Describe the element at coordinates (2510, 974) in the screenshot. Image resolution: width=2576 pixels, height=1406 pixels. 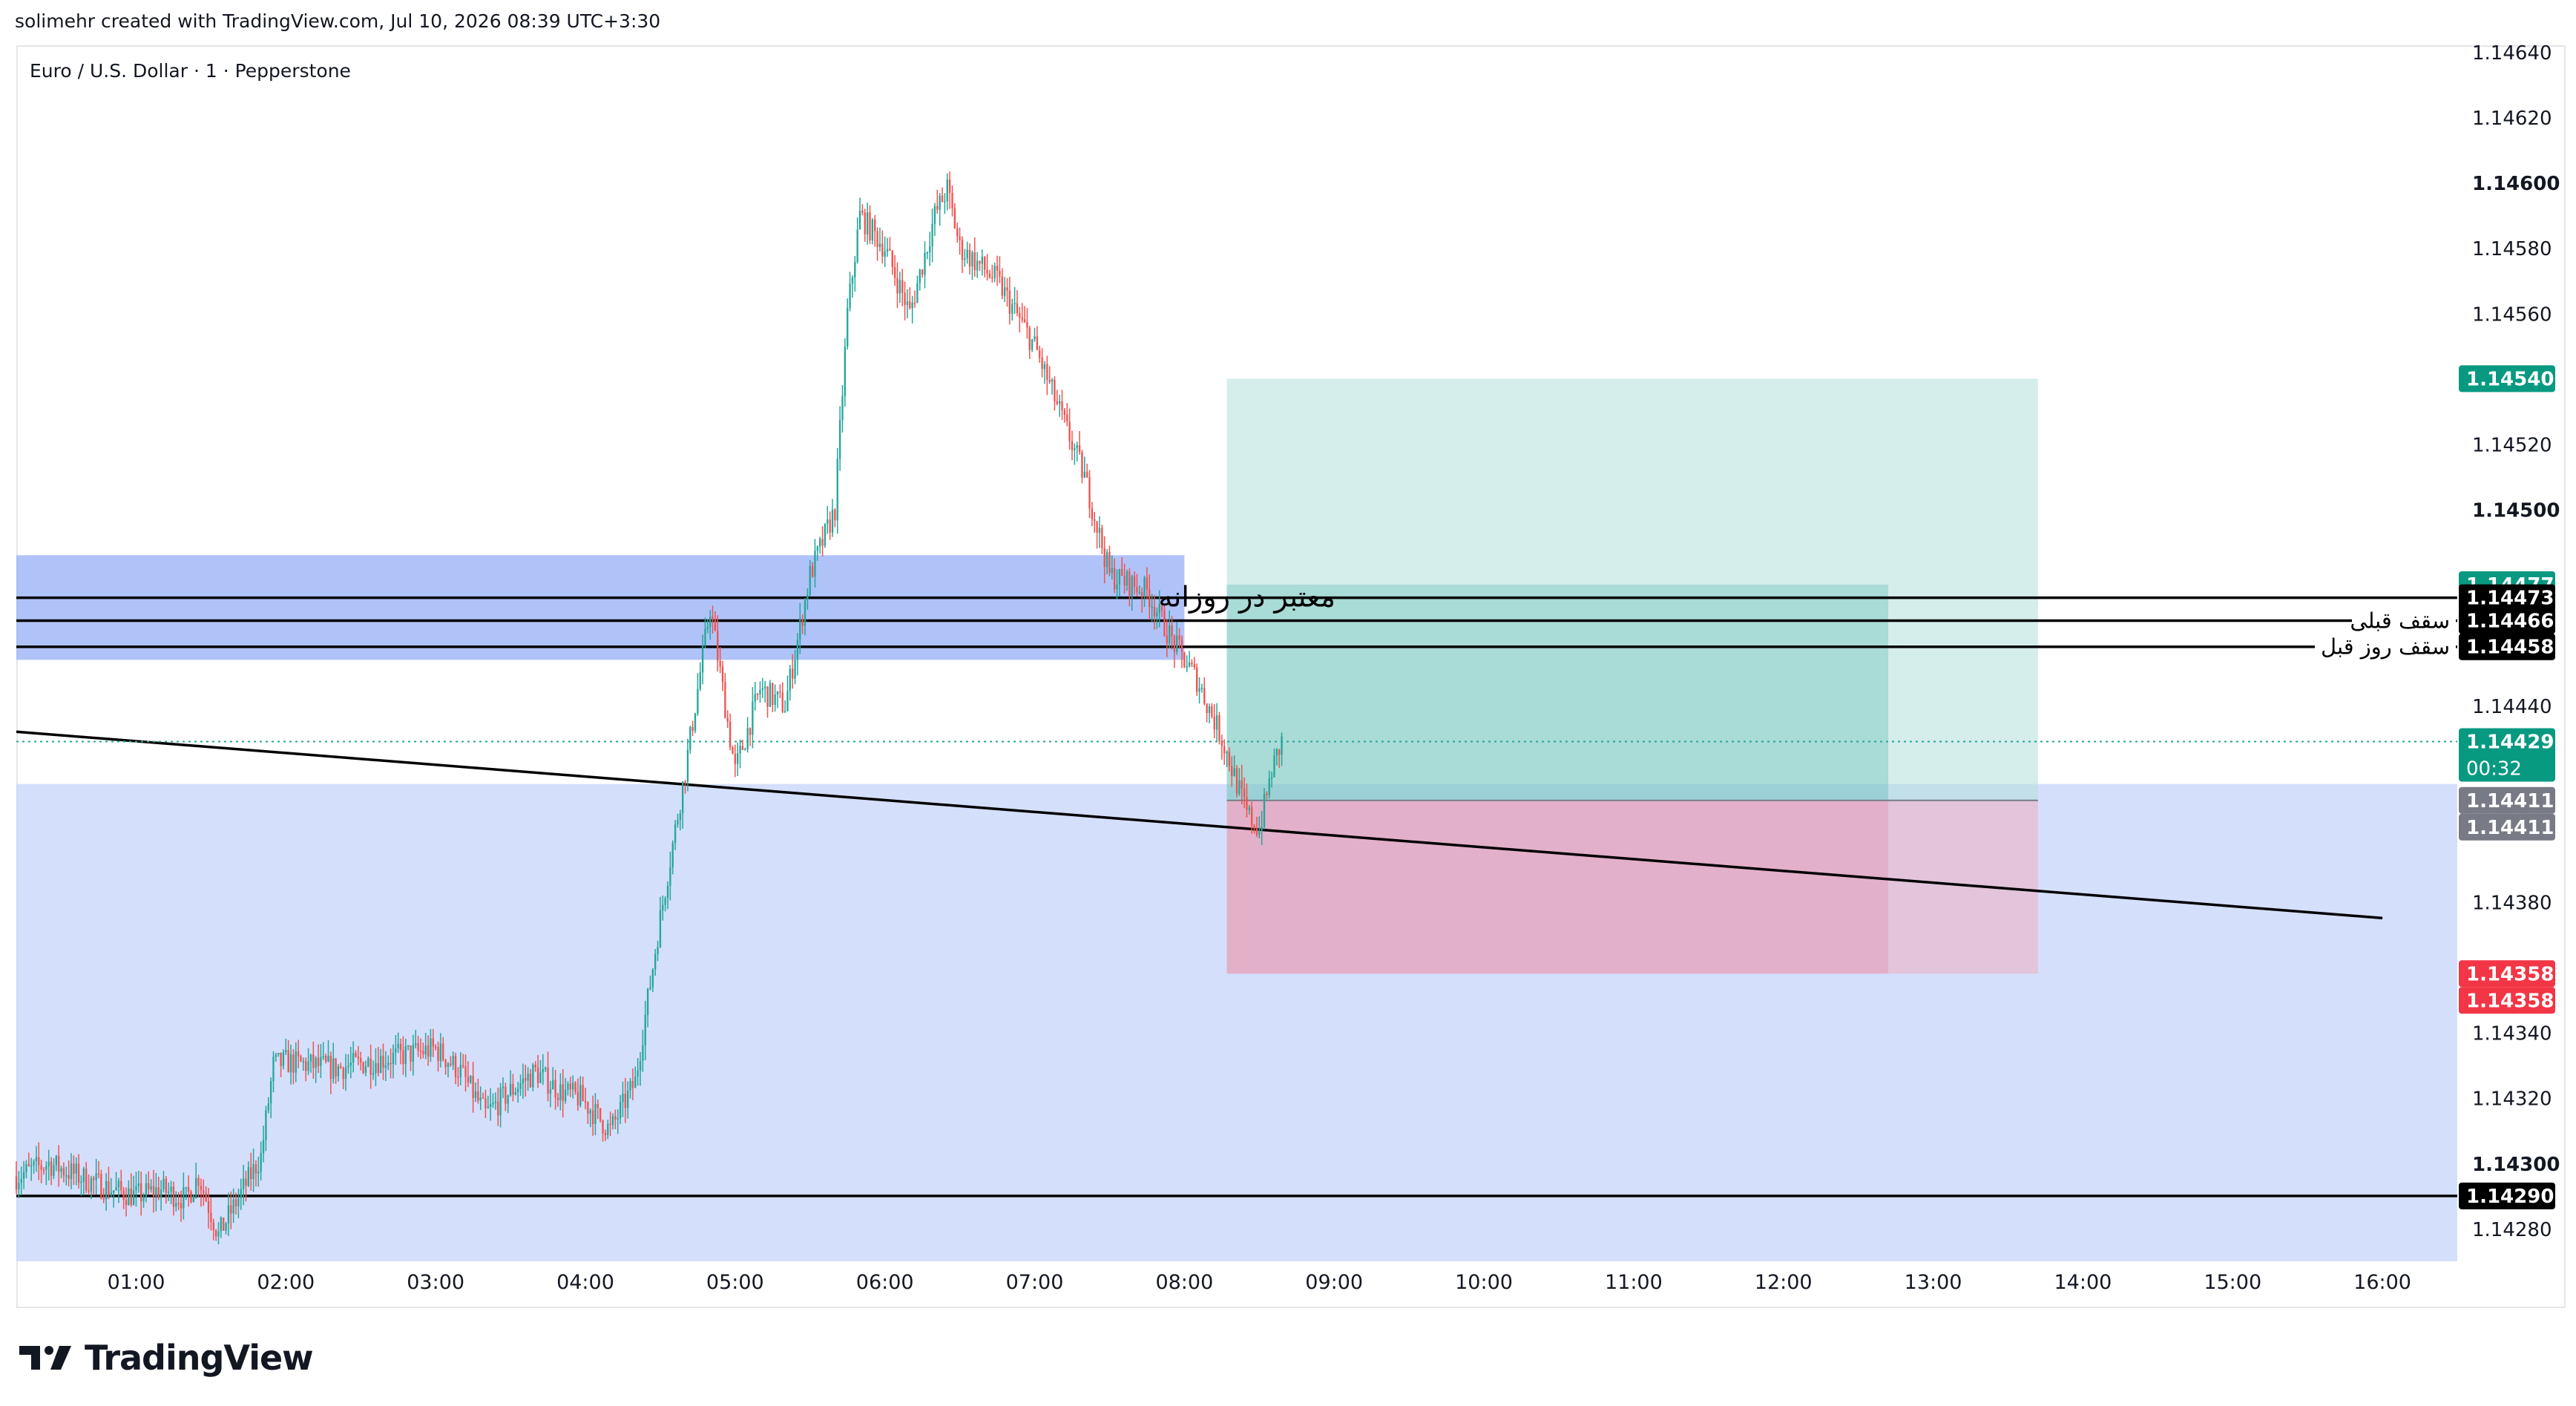
I see `price-label-8: 1.14358` at that location.